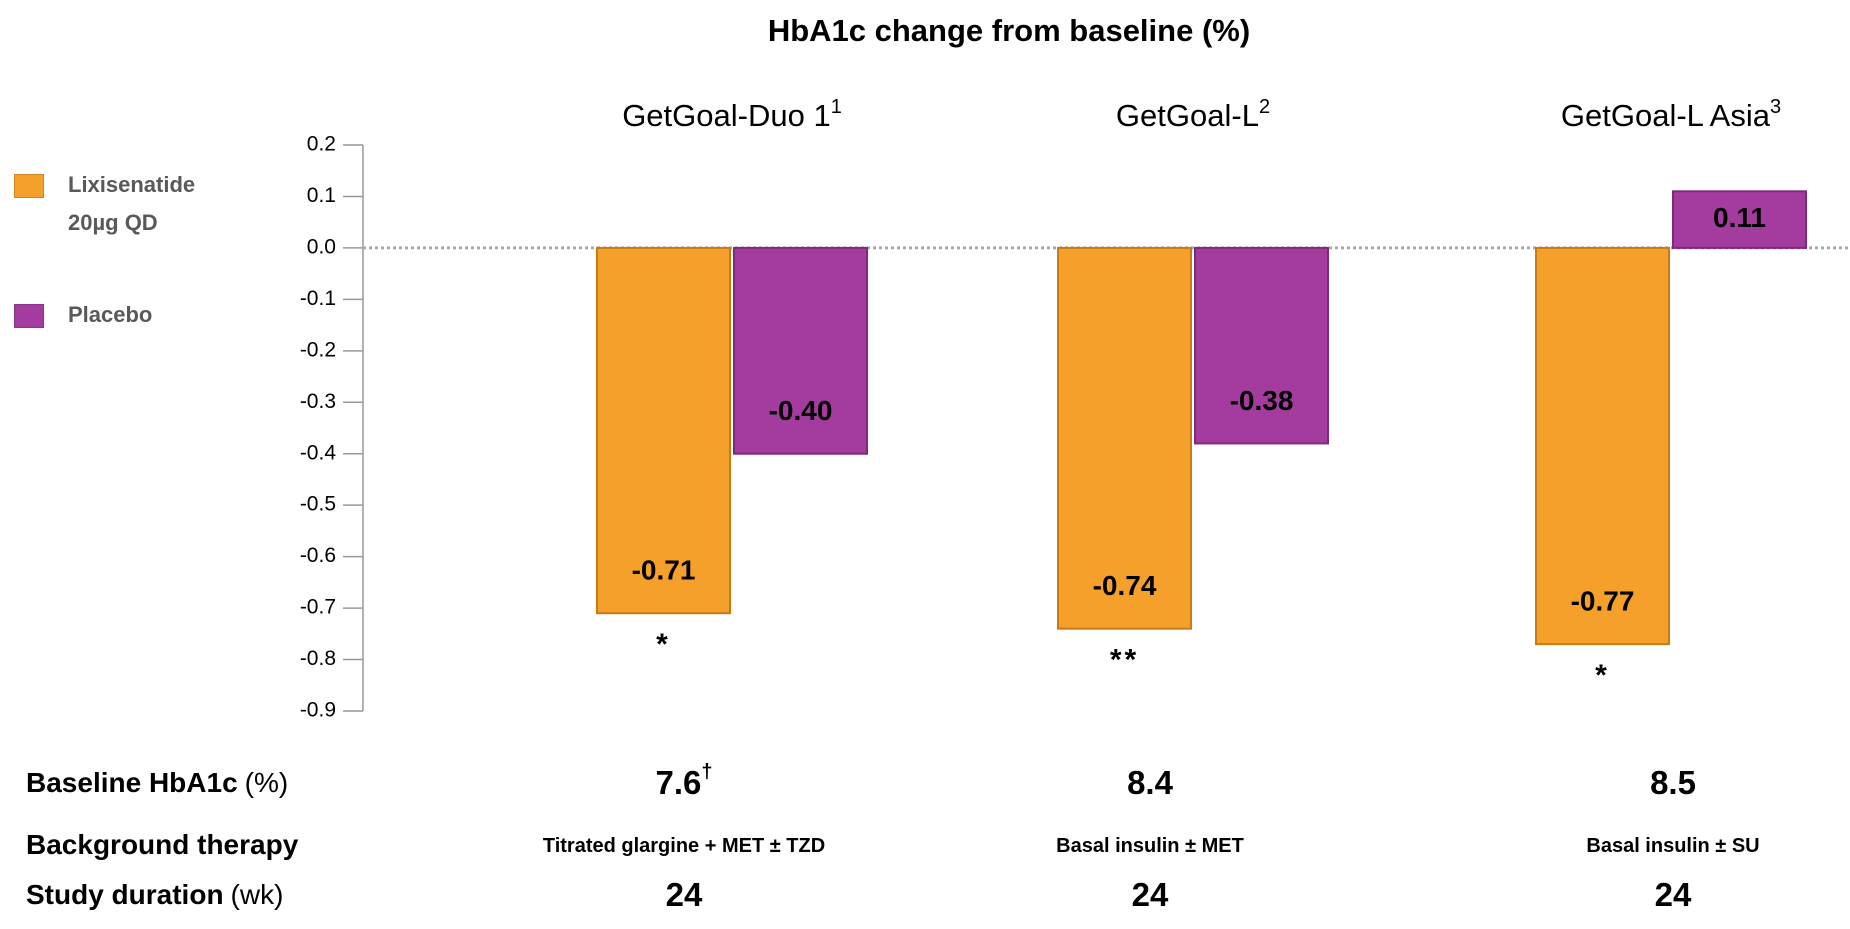 Image resolution: width=1850 pixels, height=929 pixels. I want to click on category-label: GetGoal-Duo 11, so click(732, 114).